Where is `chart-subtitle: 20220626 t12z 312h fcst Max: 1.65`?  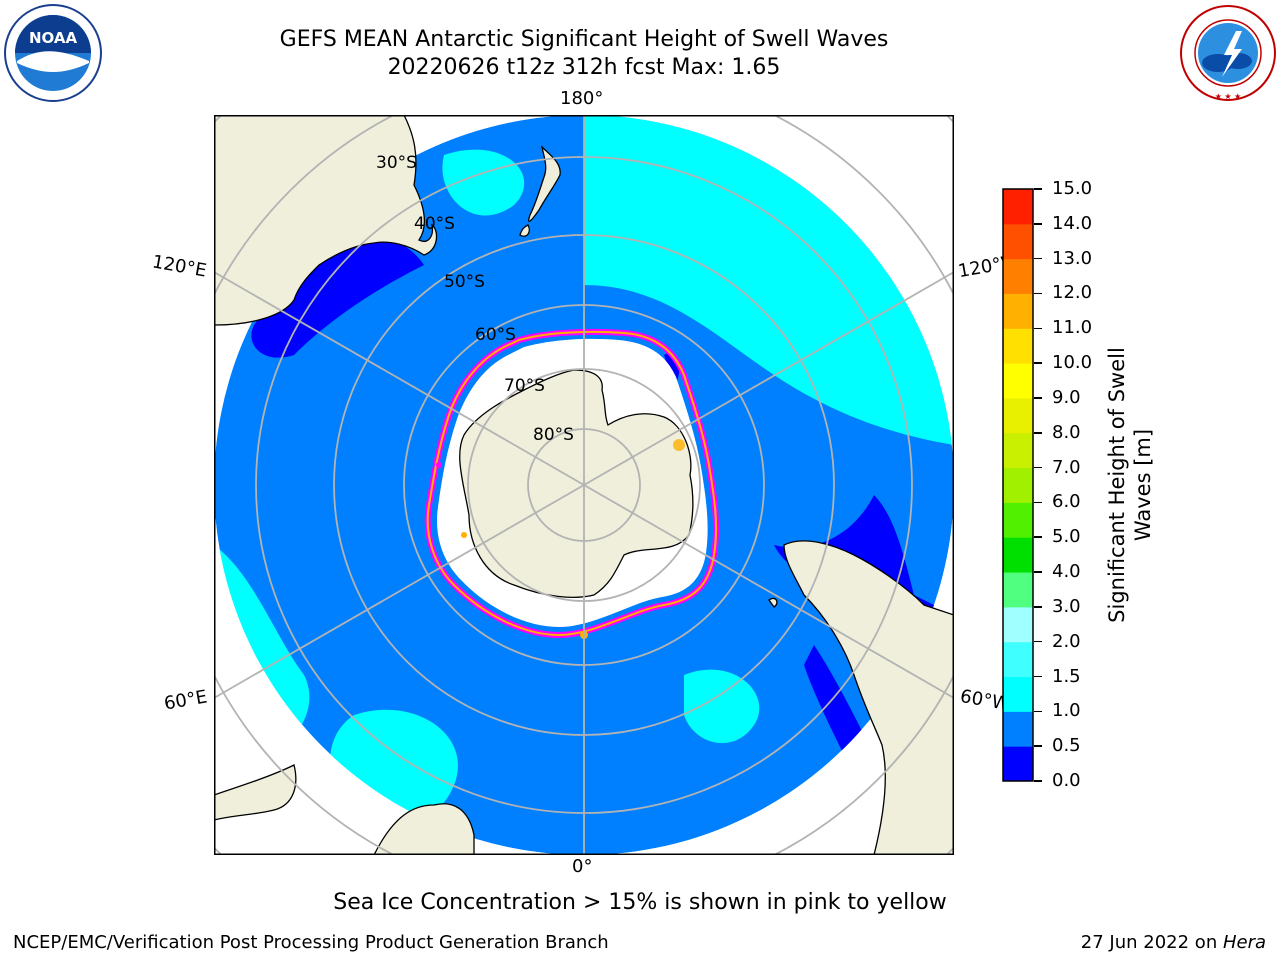 chart-subtitle: 20220626 t12z 312h fcst Max: 1.65 is located at coordinates (584, 67).